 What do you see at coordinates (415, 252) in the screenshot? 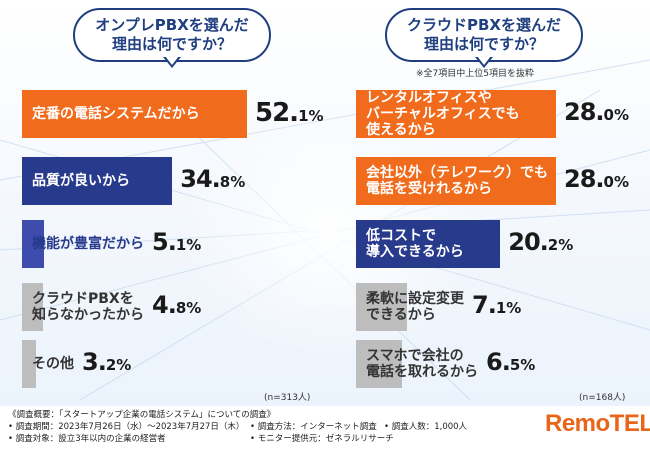
I see `bar-label-line: 導入できるから` at bounding box center [415, 252].